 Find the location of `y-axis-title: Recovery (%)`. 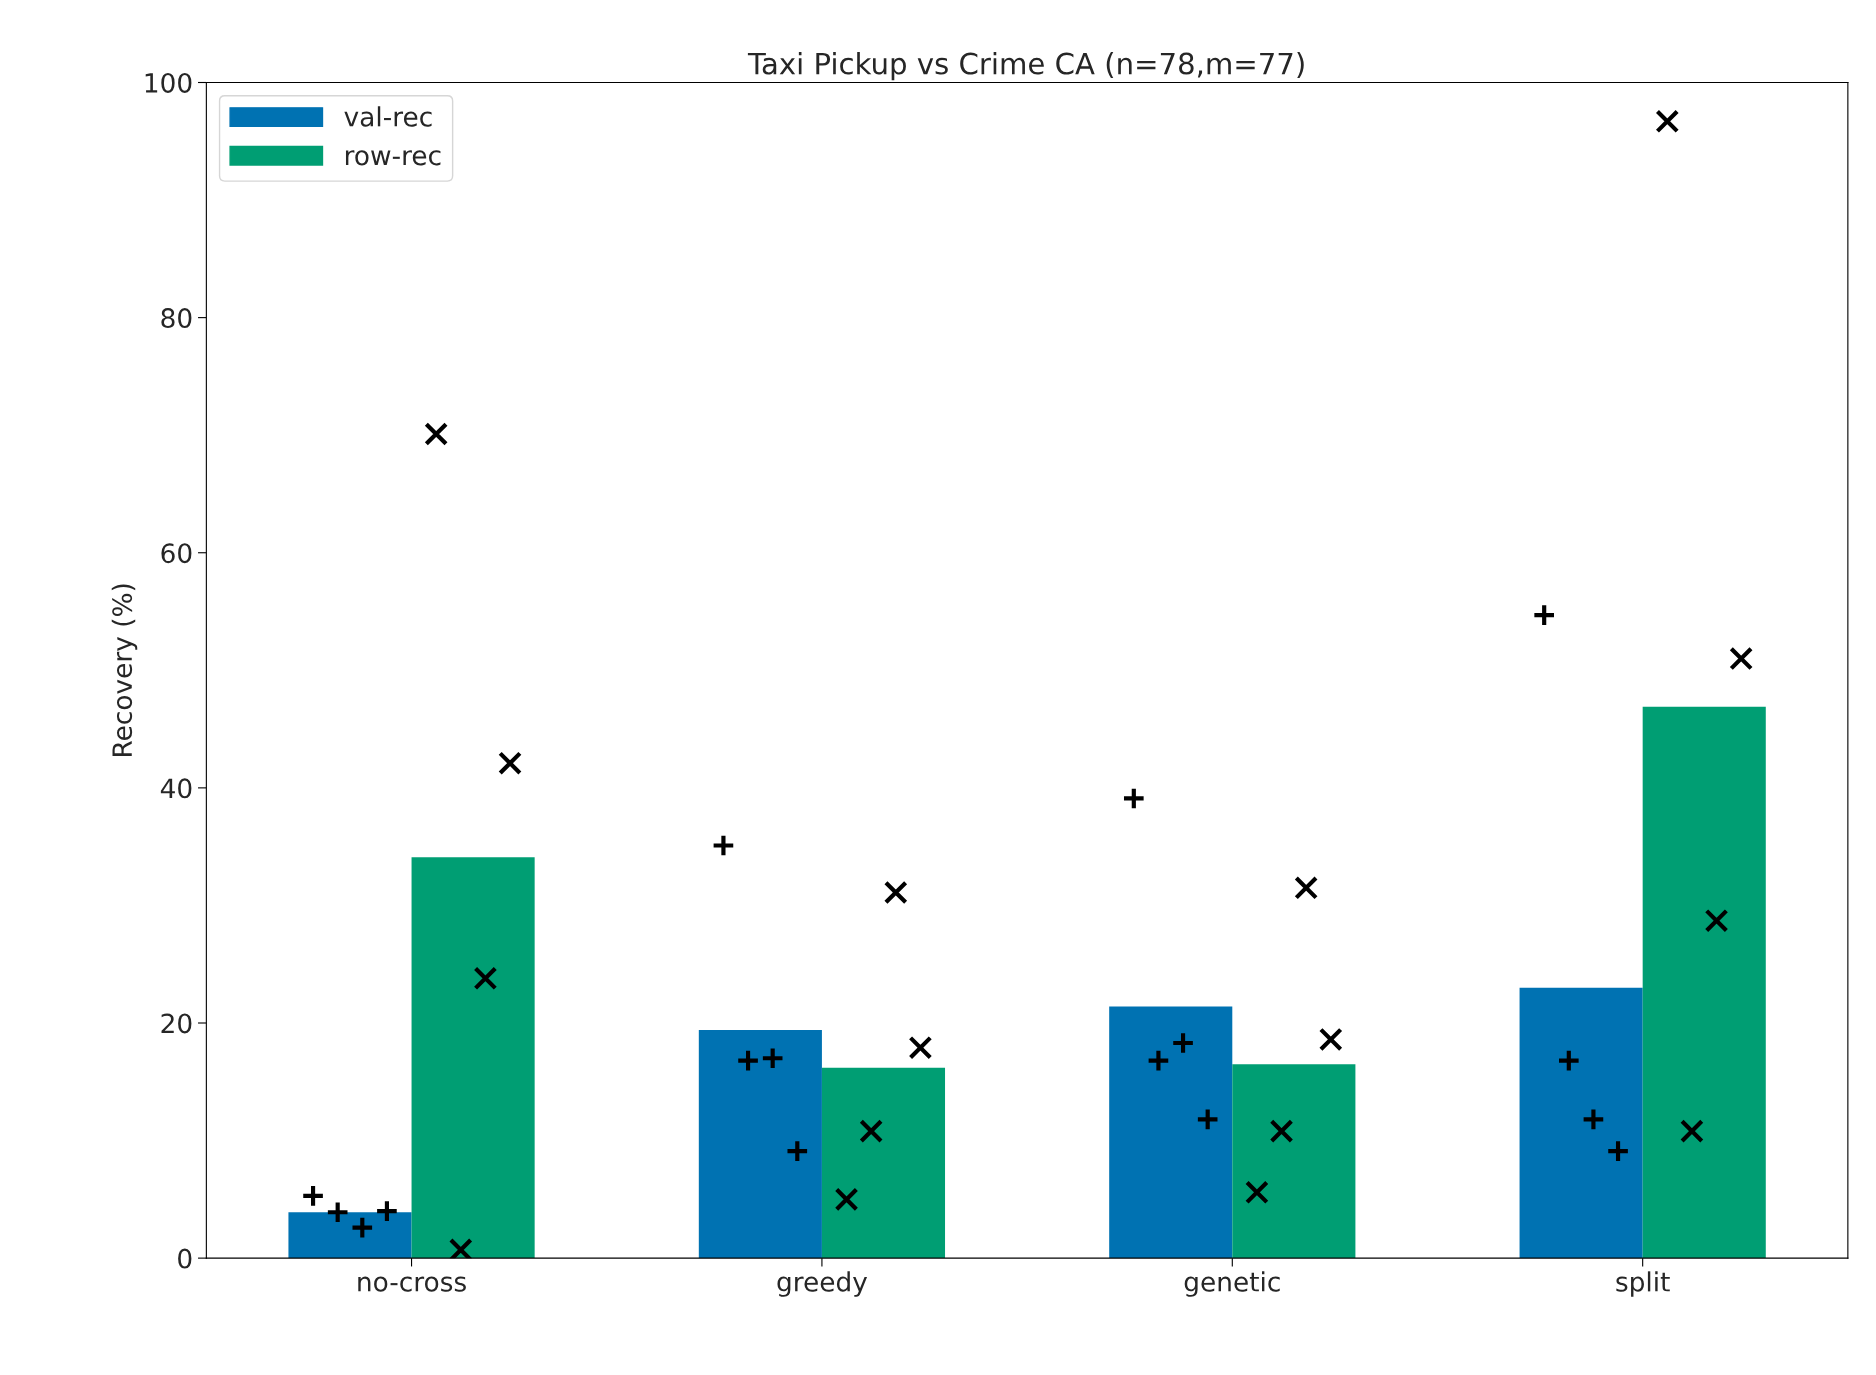

y-axis-title: Recovery (%) is located at coordinates (124, 670).